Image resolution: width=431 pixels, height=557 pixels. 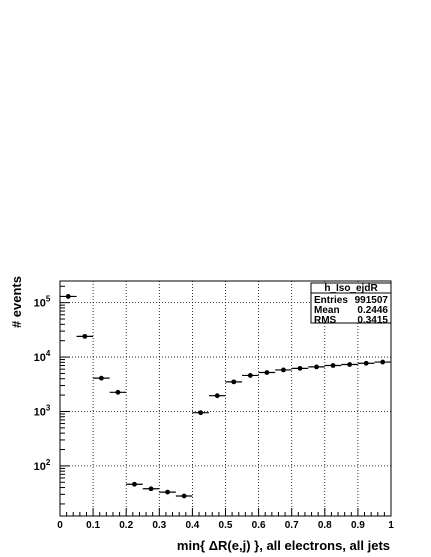 What do you see at coordinates (372, 320) in the screenshot?
I see `stats-rms-value: 0.3415` at bounding box center [372, 320].